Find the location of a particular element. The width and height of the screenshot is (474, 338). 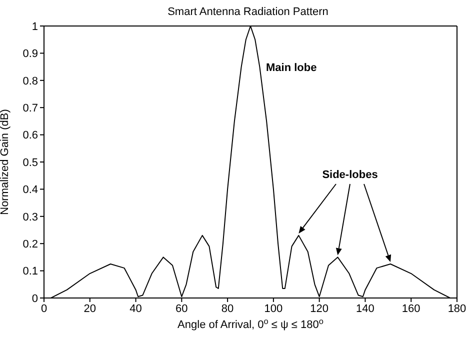

annotation: Side-lobes is located at coordinates (350, 175).